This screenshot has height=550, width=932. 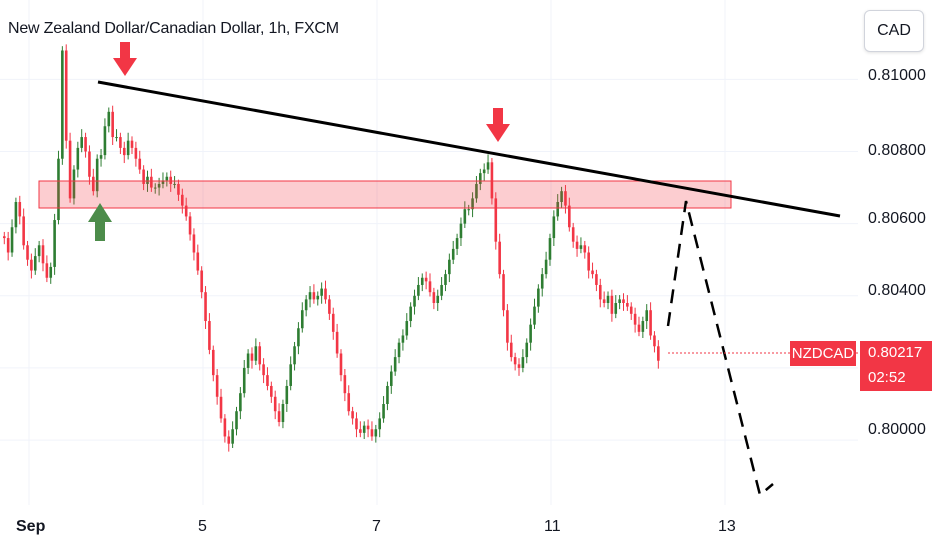 I want to click on time-tick: 7, so click(x=376, y=526).